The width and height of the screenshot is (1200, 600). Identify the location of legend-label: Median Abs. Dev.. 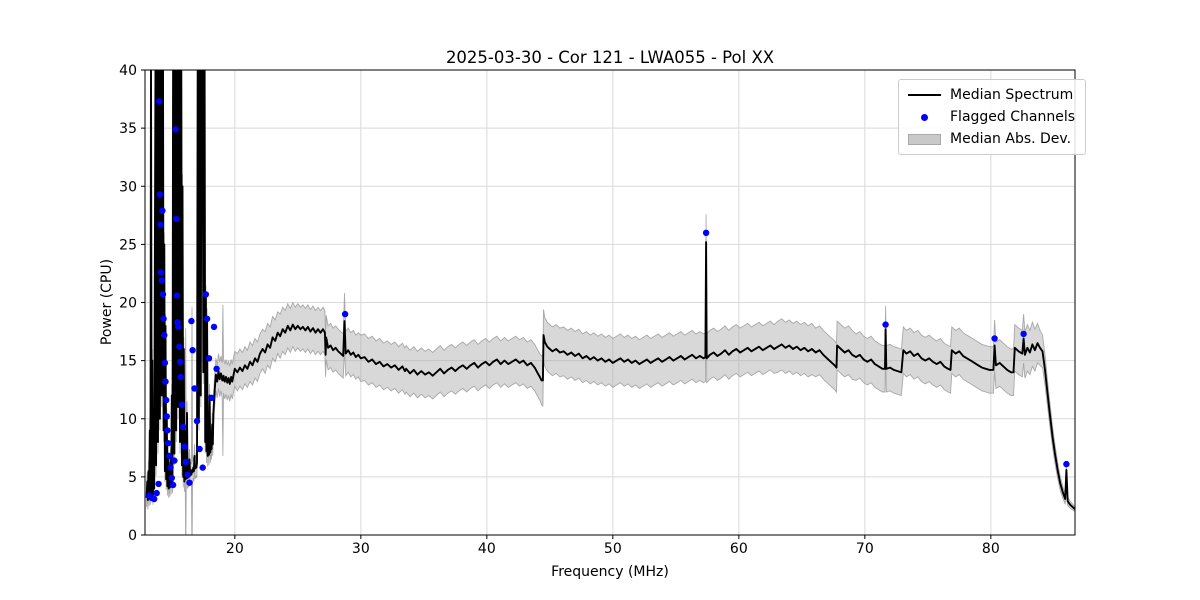
(1011, 139).